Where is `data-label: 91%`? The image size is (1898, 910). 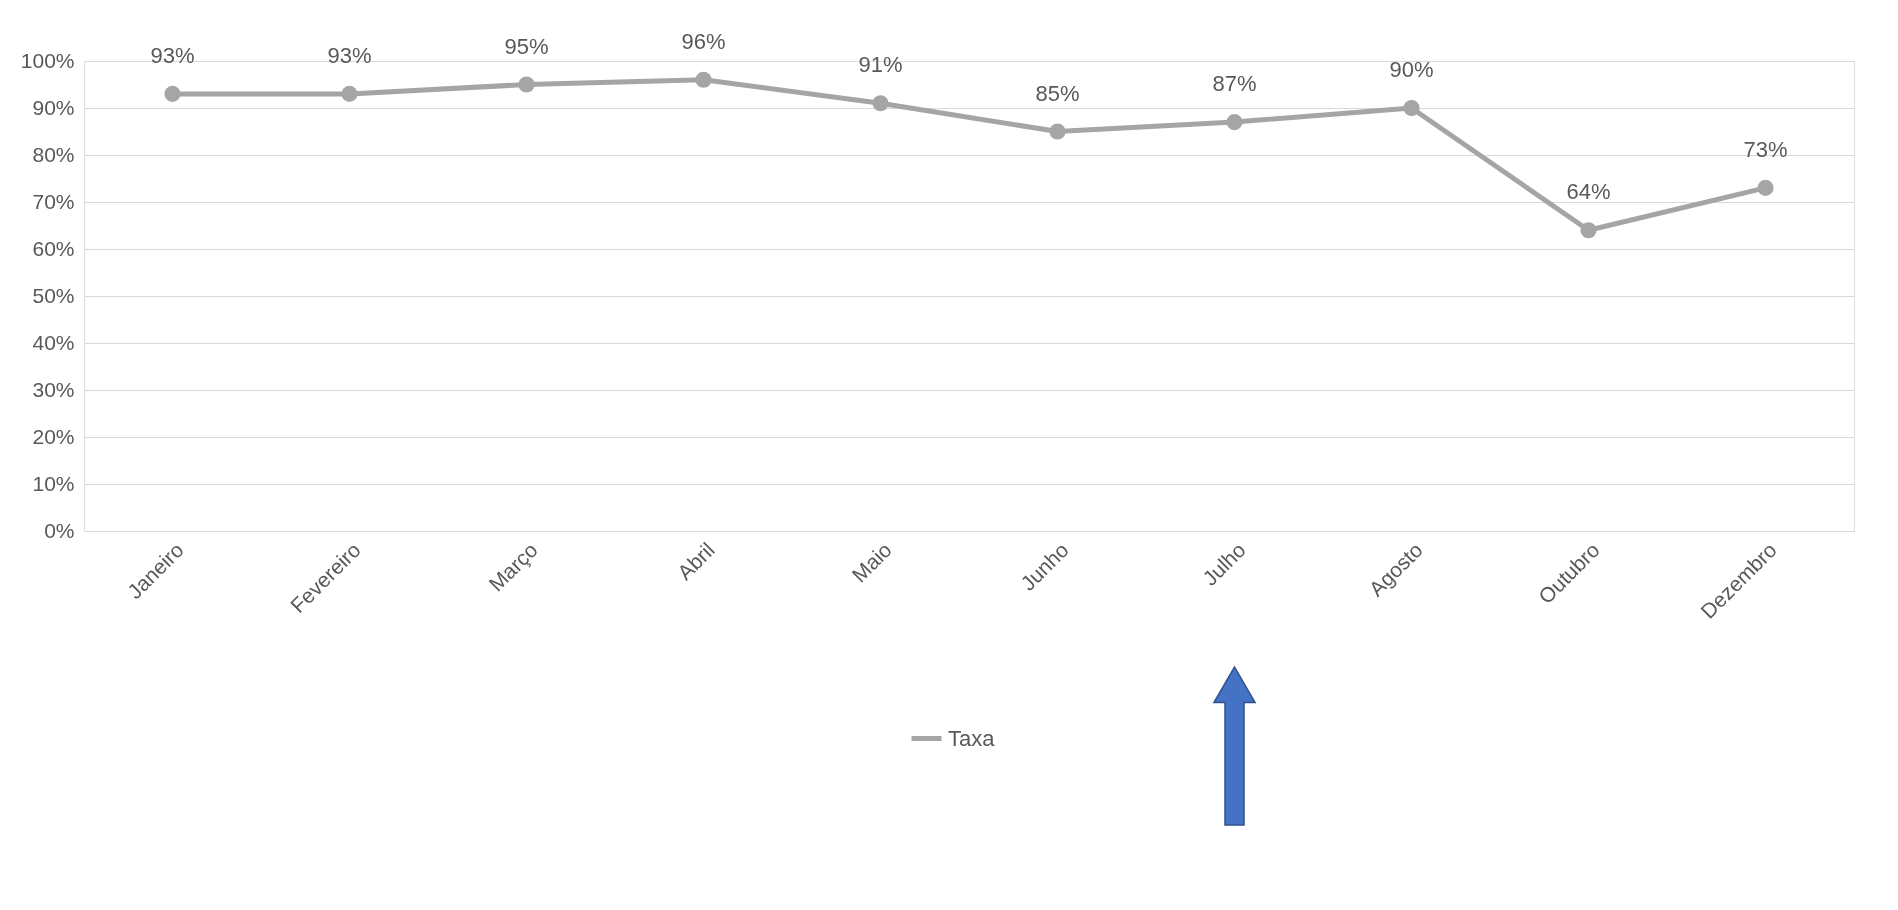
data-label: 91% is located at coordinates (880, 65).